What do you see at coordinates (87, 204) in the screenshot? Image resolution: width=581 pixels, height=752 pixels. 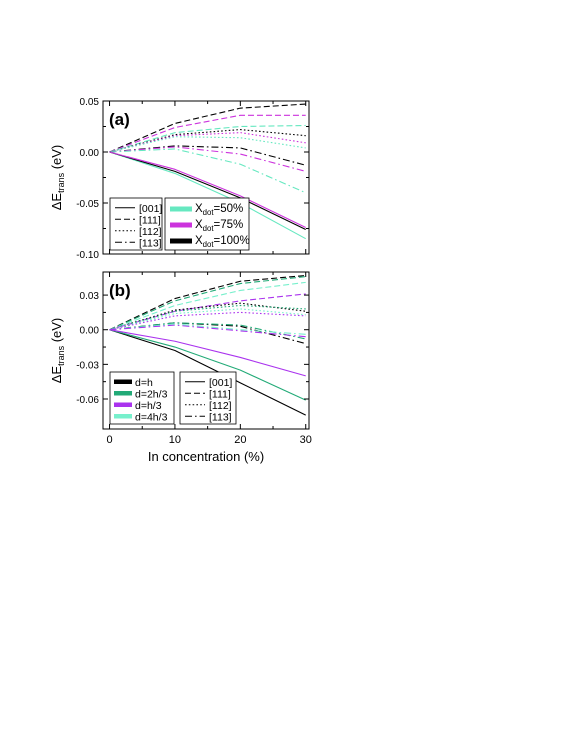 I see `y-tick-label: -0.05` at bounding box center [87, 204].